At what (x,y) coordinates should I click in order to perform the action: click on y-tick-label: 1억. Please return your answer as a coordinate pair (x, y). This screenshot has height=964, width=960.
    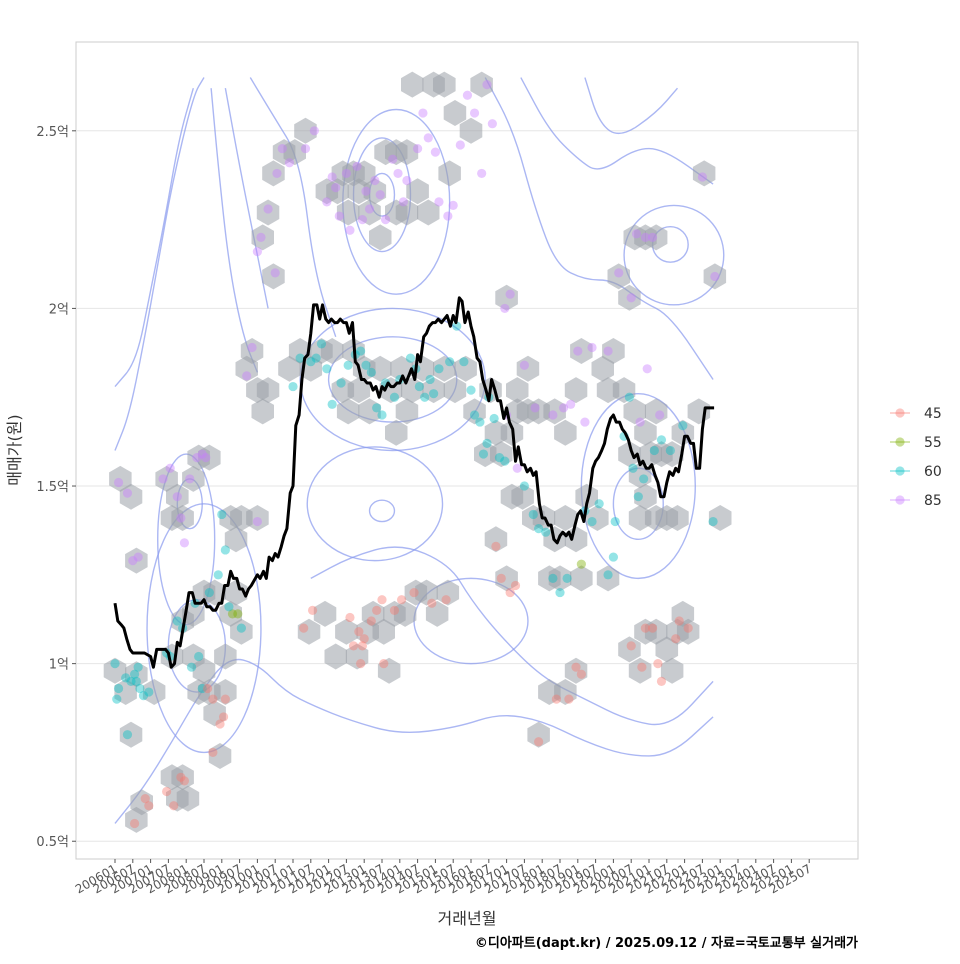
    Looking at the image, I should click on (59, 665).